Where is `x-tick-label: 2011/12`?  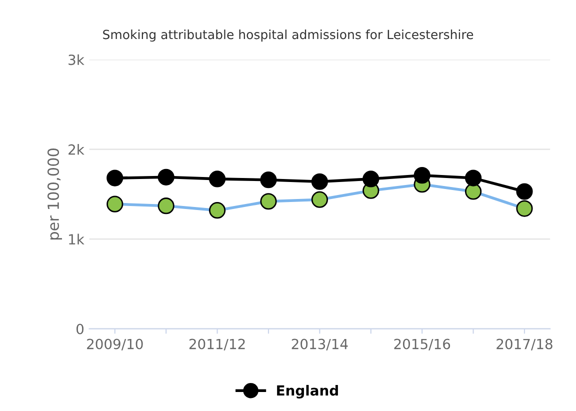 x-tick-label: 2011/12 is located at coordinates (217, 344).